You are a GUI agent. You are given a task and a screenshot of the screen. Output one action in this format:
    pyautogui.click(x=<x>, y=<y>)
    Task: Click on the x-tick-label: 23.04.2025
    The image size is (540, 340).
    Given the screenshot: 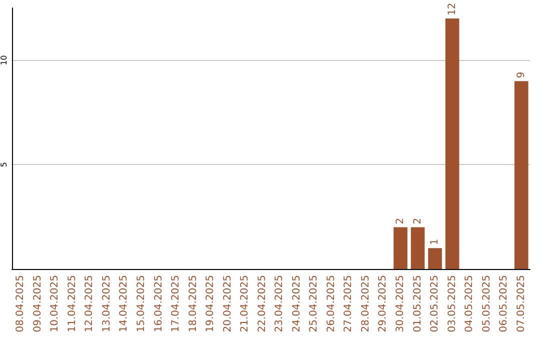 What is the action you would take?
    pyautogui.click(x=280, y=303)
    